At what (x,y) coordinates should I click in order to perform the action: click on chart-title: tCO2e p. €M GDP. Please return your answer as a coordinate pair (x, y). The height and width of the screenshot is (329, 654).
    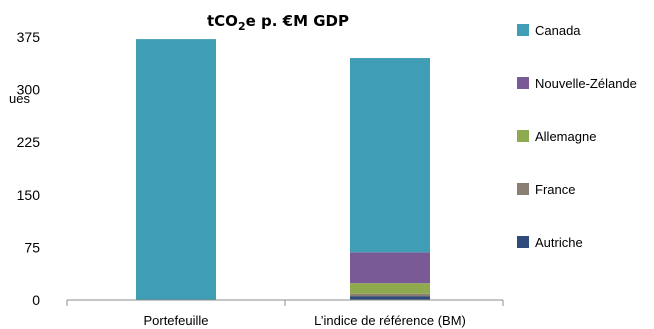
    Looking at the image, I should click on (278, 22).